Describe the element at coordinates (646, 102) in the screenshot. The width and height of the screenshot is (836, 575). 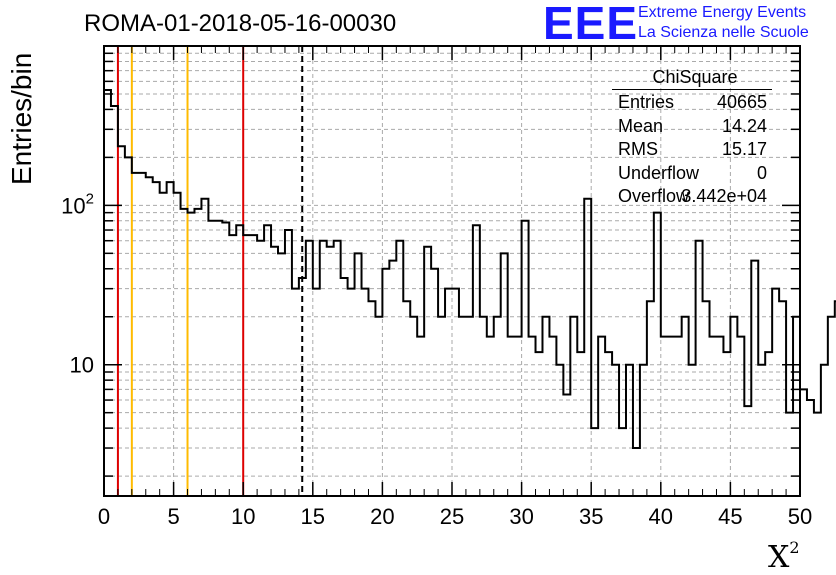
I see `stats-key: Entries` at that location.